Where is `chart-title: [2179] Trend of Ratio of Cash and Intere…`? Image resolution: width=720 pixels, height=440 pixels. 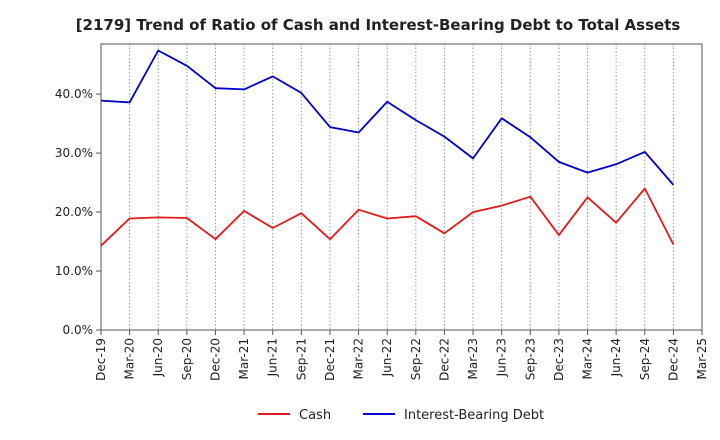 chart-title: [2179] Trend of Ratio of Cash and Intere… is located at coordinates (378, 25).